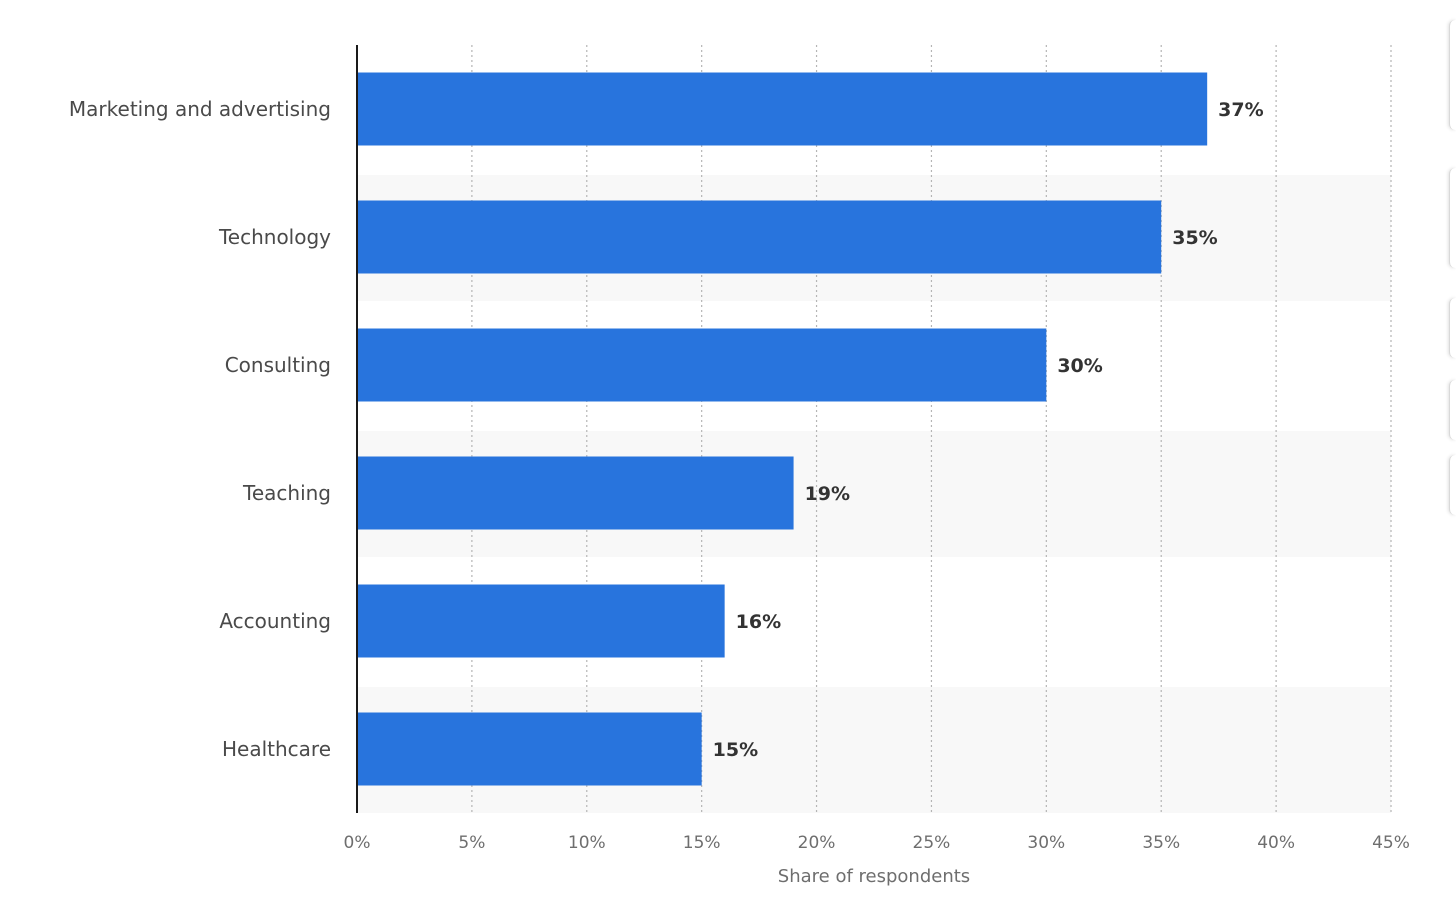  What do you see at coordinates (276, 749) in the screenshot?
I see `category-label: Healthcare` at bounding box center [276, 749].